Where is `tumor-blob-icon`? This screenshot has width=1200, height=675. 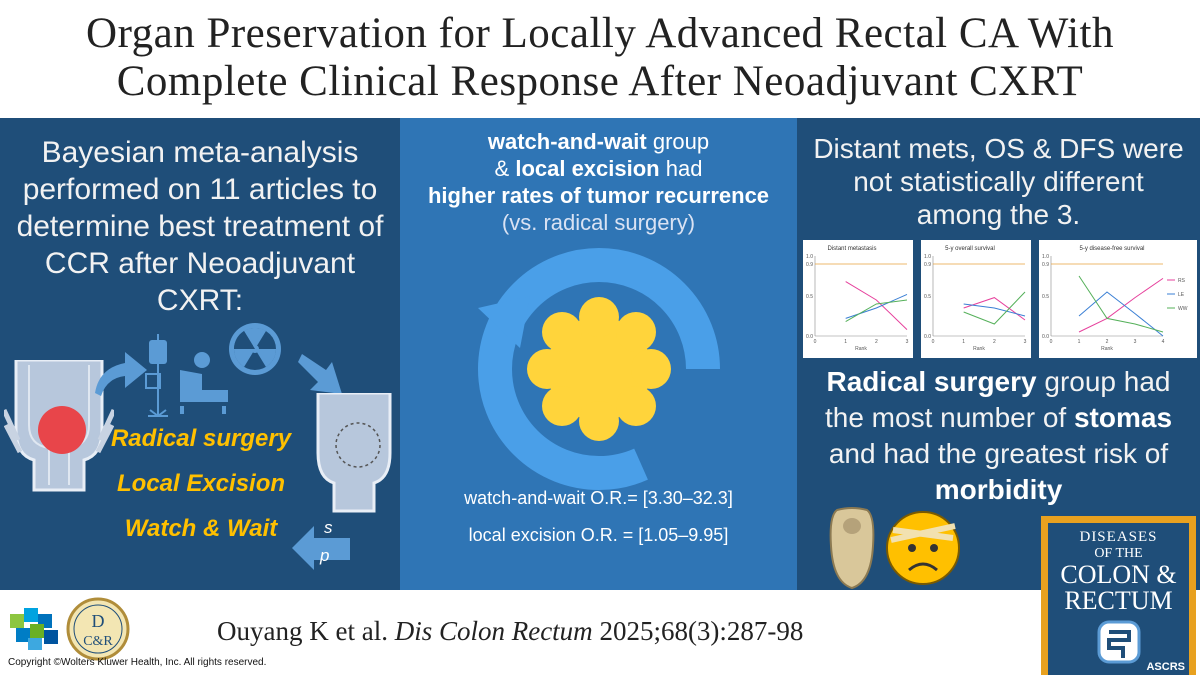 tumor-blob-icon is located at coordinates (599, 369).